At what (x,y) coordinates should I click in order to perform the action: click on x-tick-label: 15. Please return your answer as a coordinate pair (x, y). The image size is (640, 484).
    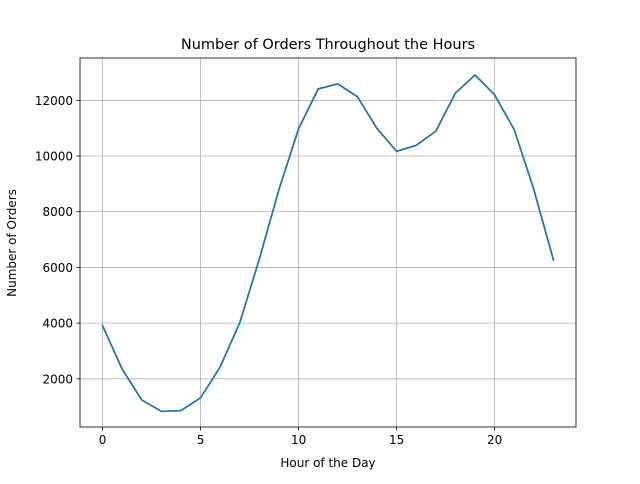
    Looking at the image, I should click on (396, 440).